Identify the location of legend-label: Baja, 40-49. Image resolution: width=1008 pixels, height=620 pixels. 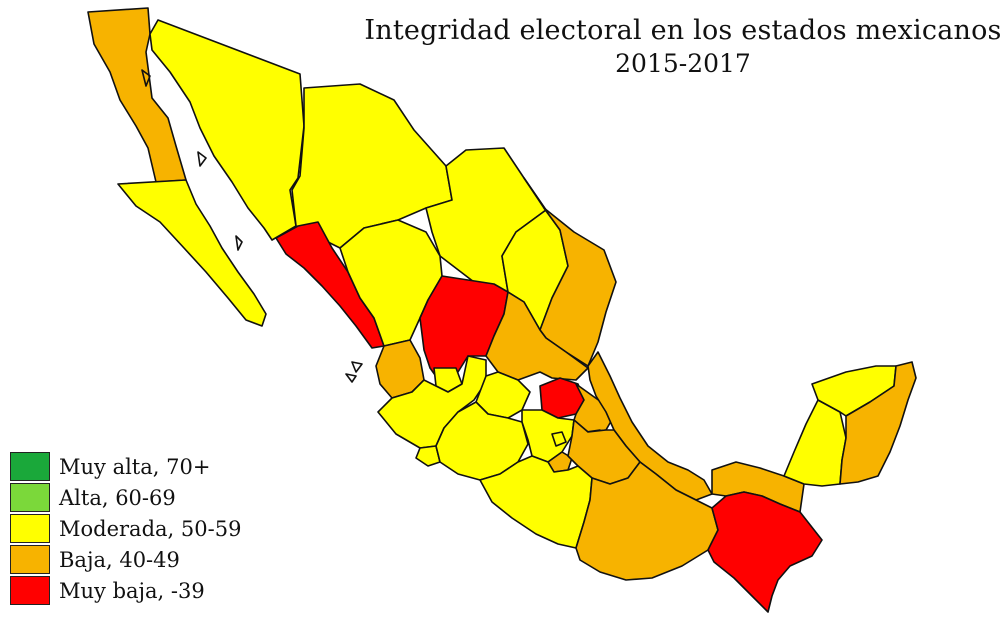
(119, 559).